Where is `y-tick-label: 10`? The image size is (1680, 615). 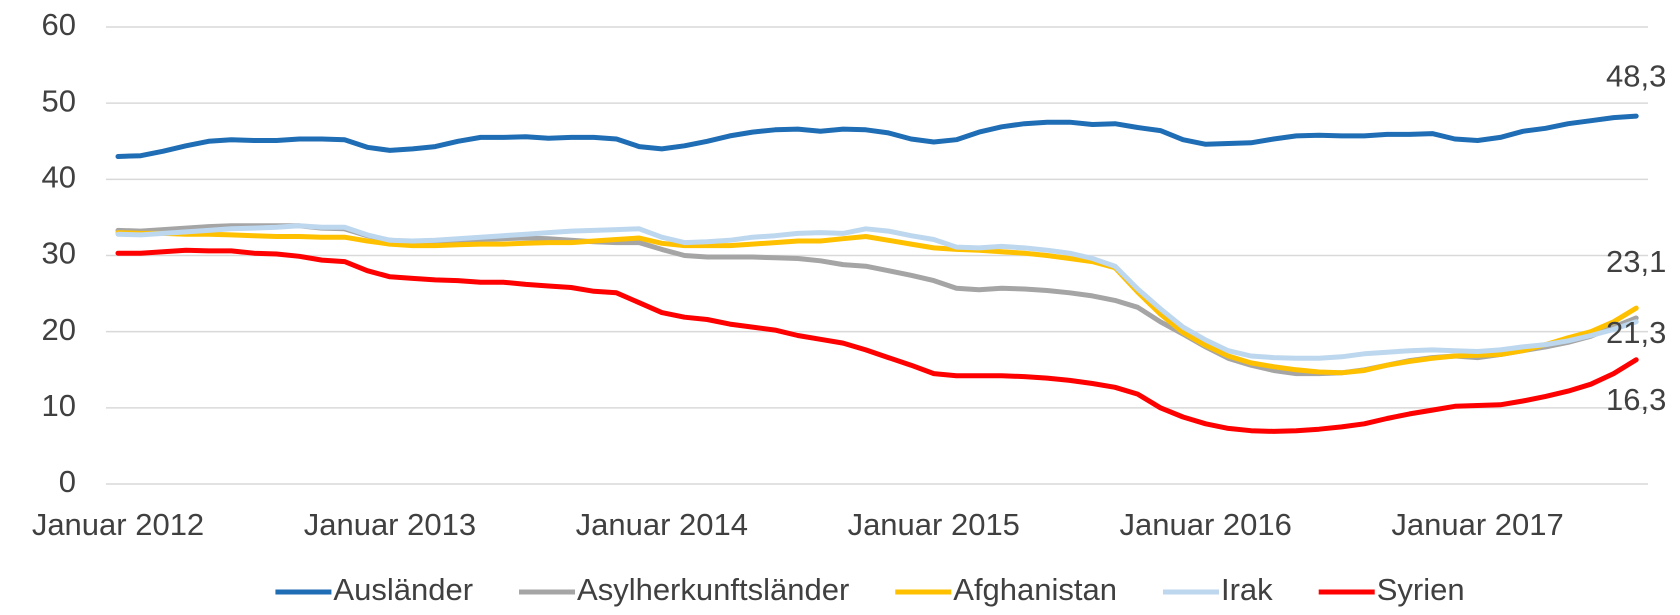 y-tick-label: 10 is located at coordinates (59, 405).